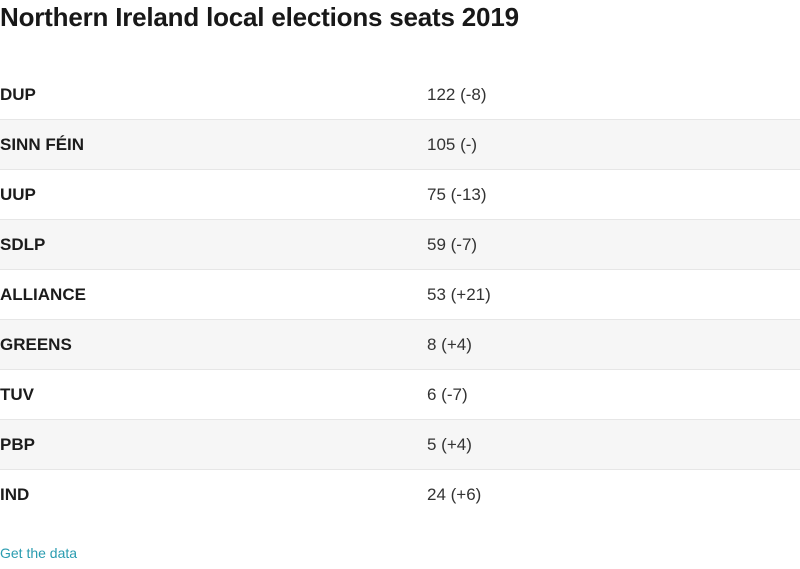 The width and height of the screenshot is (800, 569). Describe the element at coordinates (457, 194) in the screenshot. I see `seats-value: 75 (-13)` at that location.